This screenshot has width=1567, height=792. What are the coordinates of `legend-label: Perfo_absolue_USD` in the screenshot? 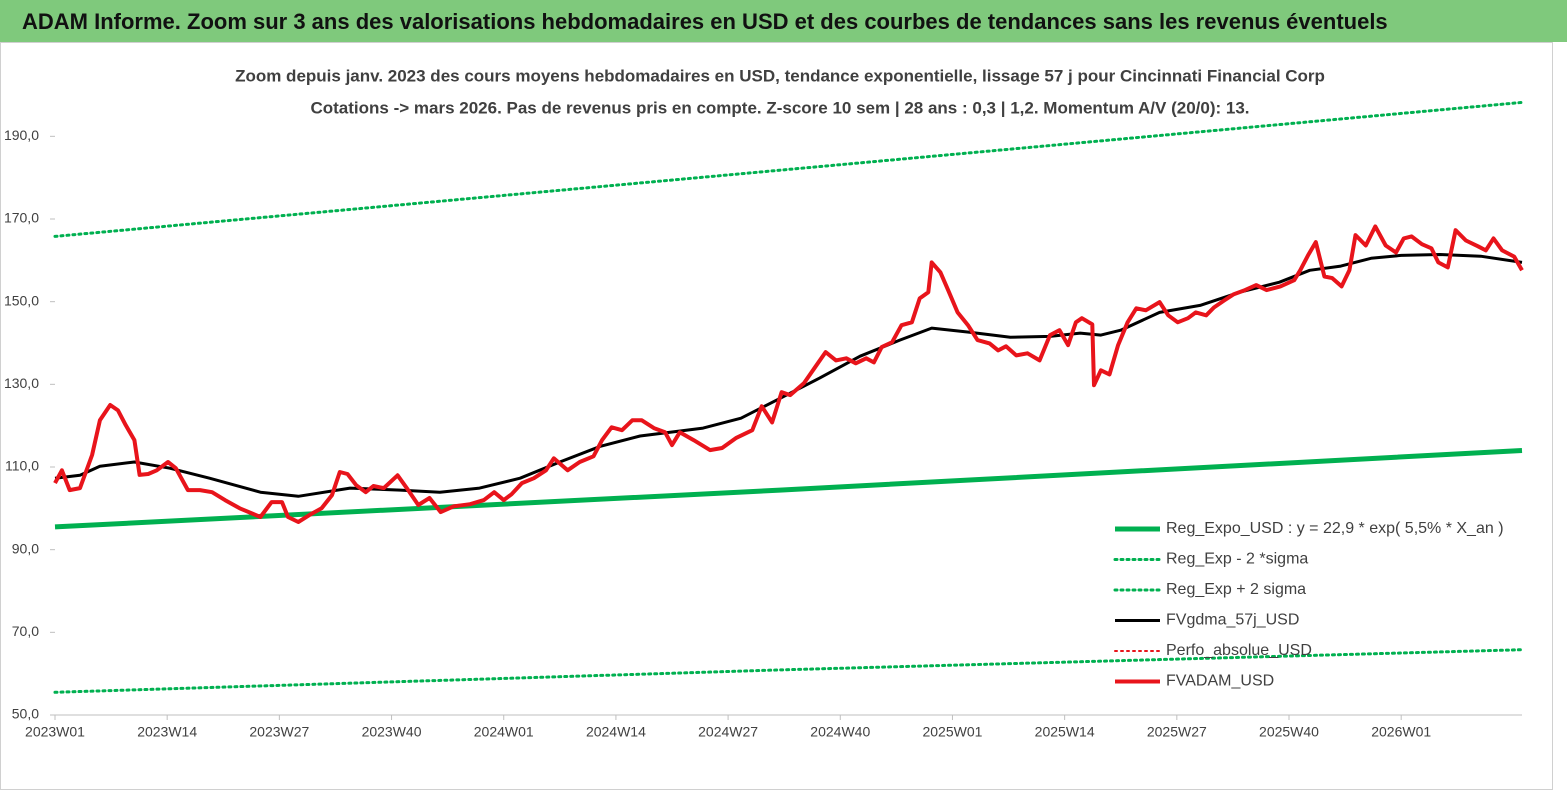 It's located at (1239, 650).